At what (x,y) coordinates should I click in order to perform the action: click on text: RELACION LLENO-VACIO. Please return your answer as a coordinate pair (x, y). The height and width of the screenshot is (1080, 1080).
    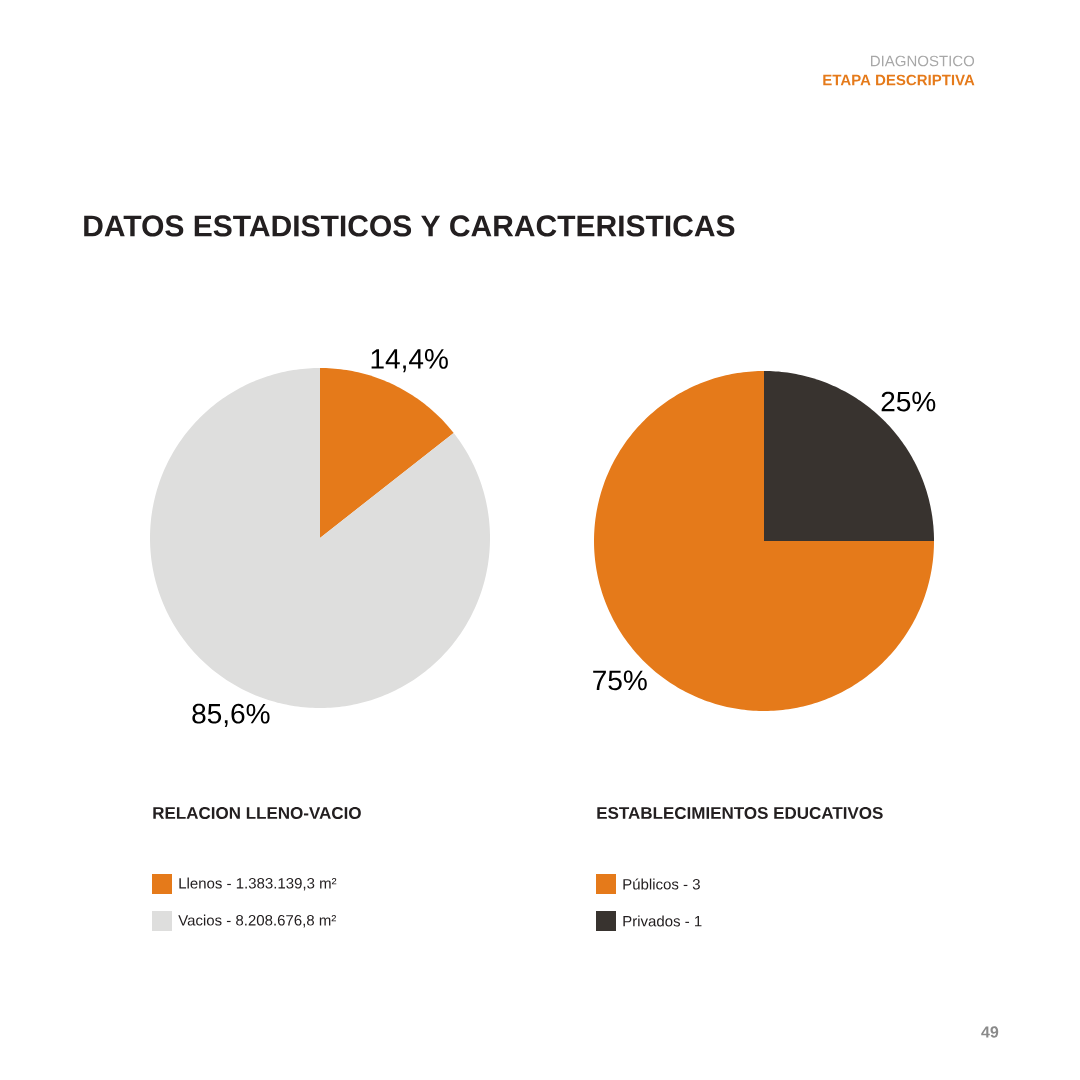
    Looking at the image, I should click on (257, 813).